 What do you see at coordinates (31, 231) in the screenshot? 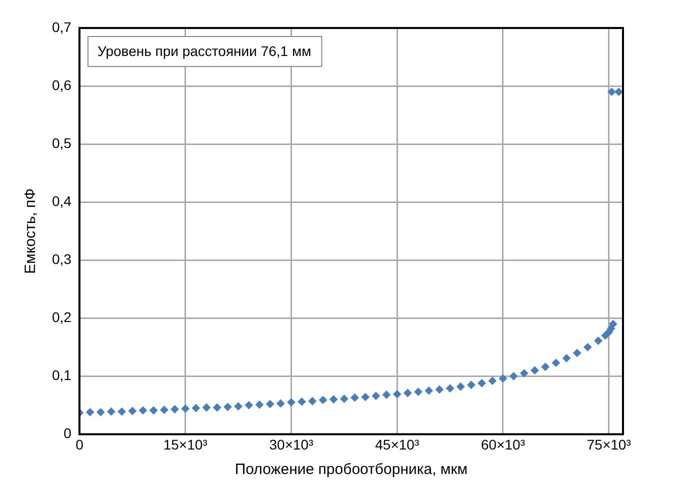
I see `y-axis-title: Емкость, пФ` at bounding box center [31, 231].